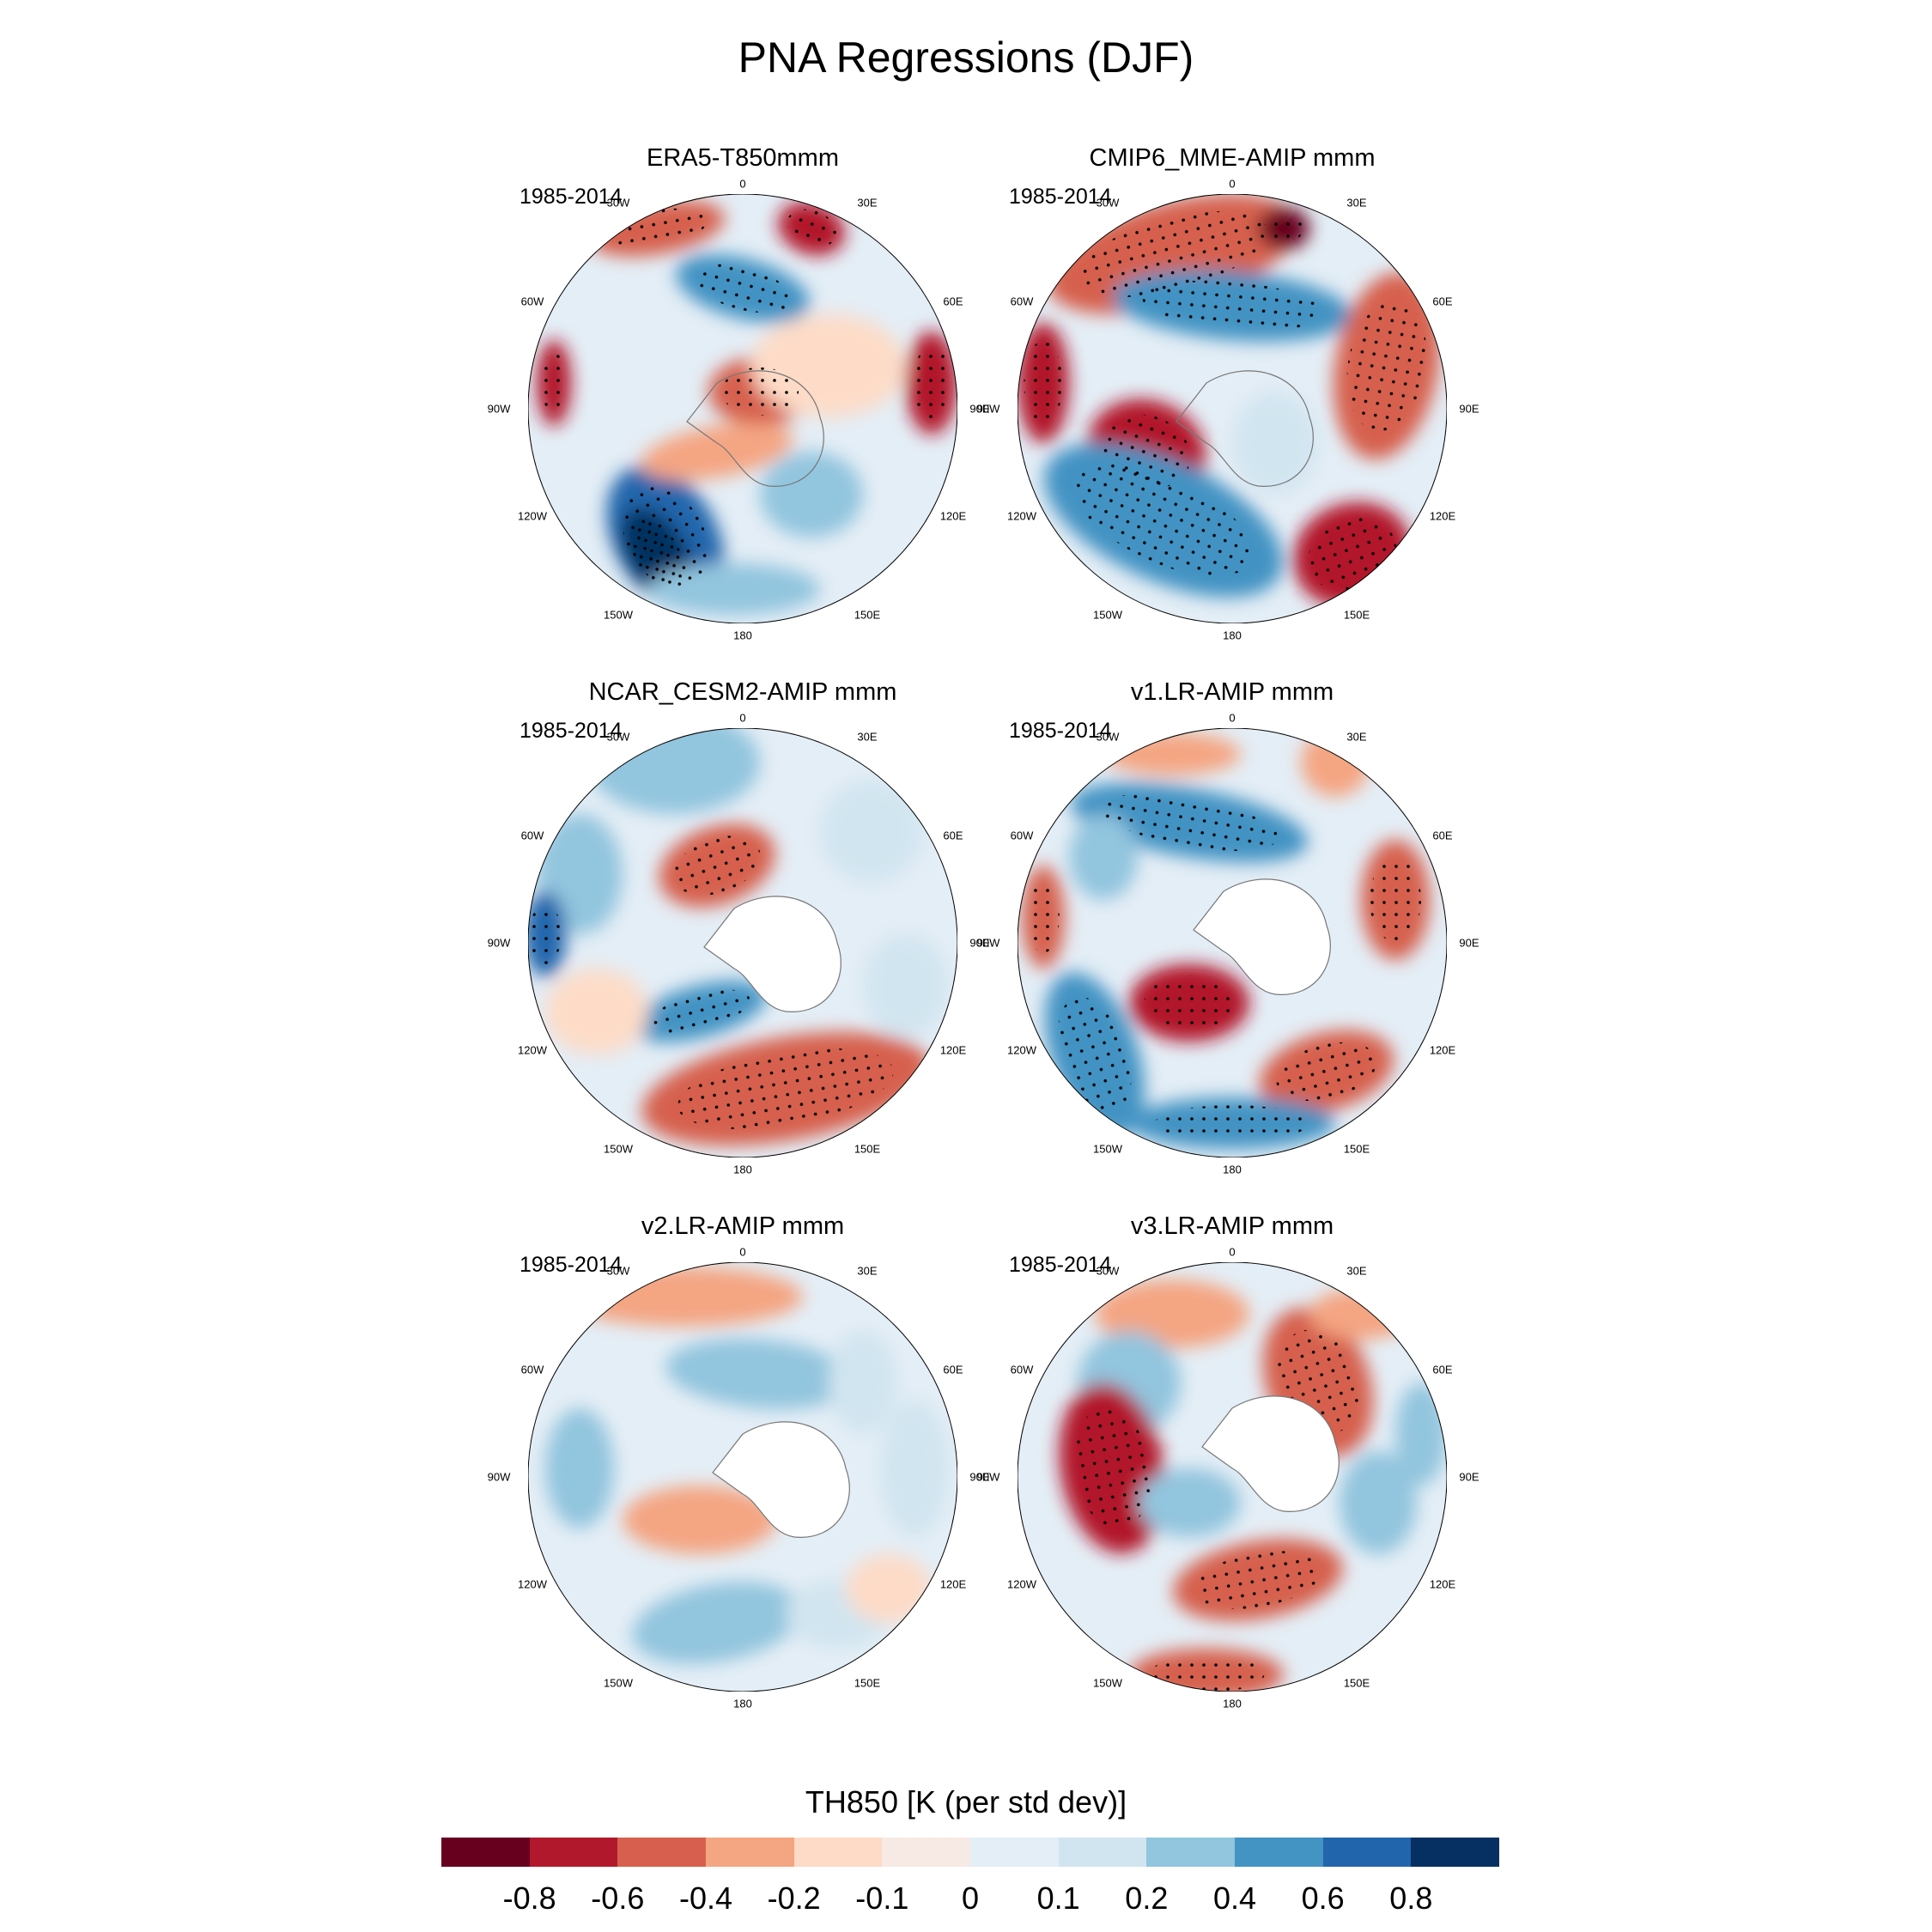  Describe the element at coordinates (1232, 1226) in the screenshot. I see `panel-title: v3.LR-AMIP mmm` at that location.